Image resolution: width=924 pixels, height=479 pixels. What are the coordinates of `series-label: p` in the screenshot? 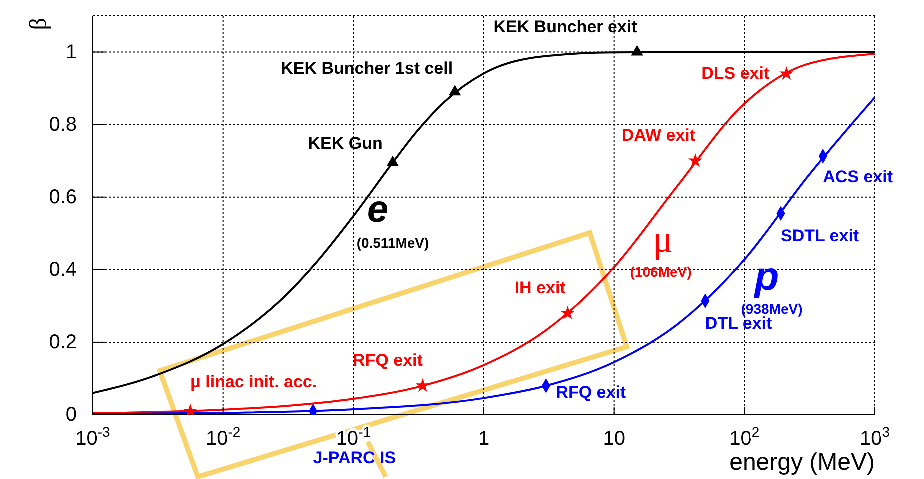 It's located at (767, 277).